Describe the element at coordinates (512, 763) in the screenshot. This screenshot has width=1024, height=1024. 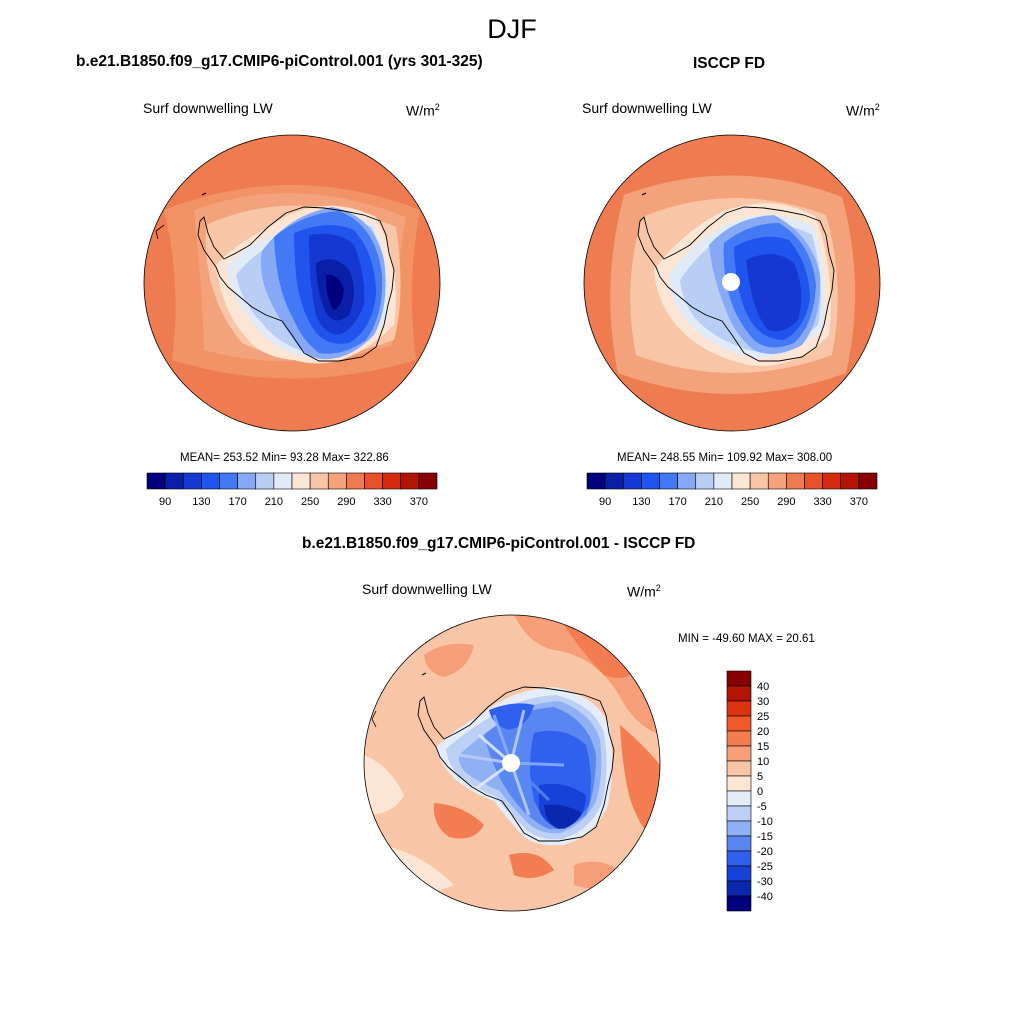
I see `polar-map-diff` at that location.